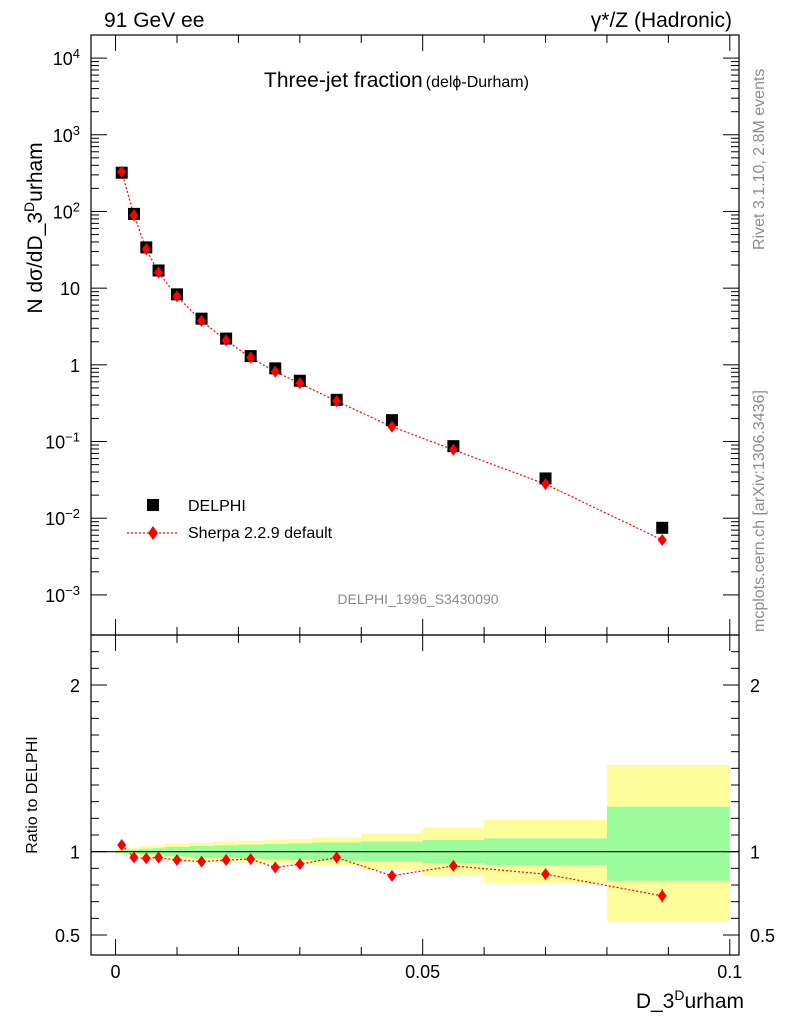 The width and height of the screenshot is (786, 1024). Describe the element at coordinates (668, 843) in the screenshot. I see `ratio-band-inner` at that location.